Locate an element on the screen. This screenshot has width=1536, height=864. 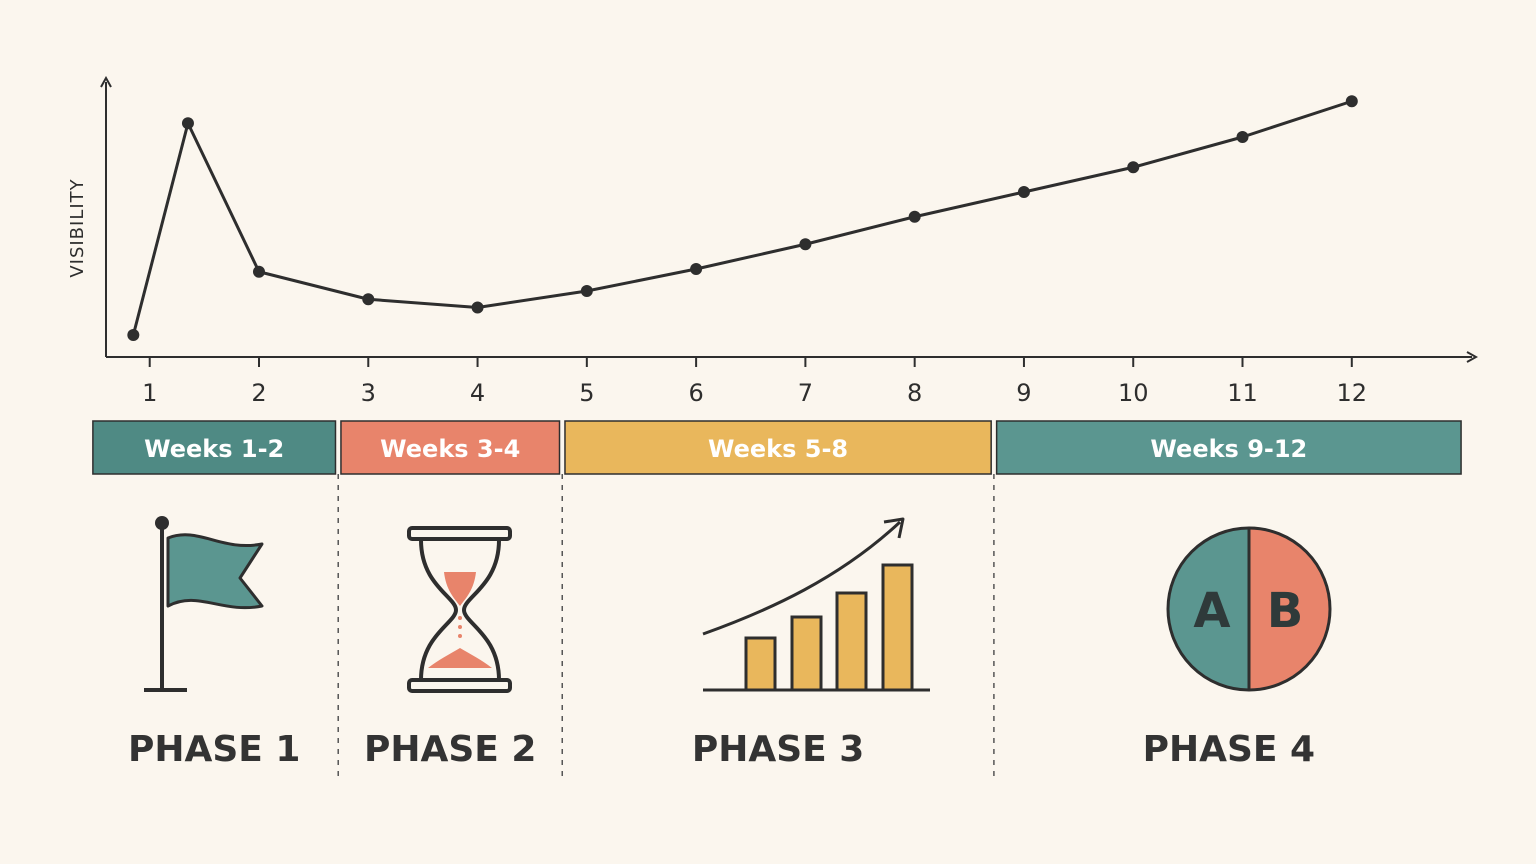
x-tick-label: 6 is located at coordinates (695, 393).